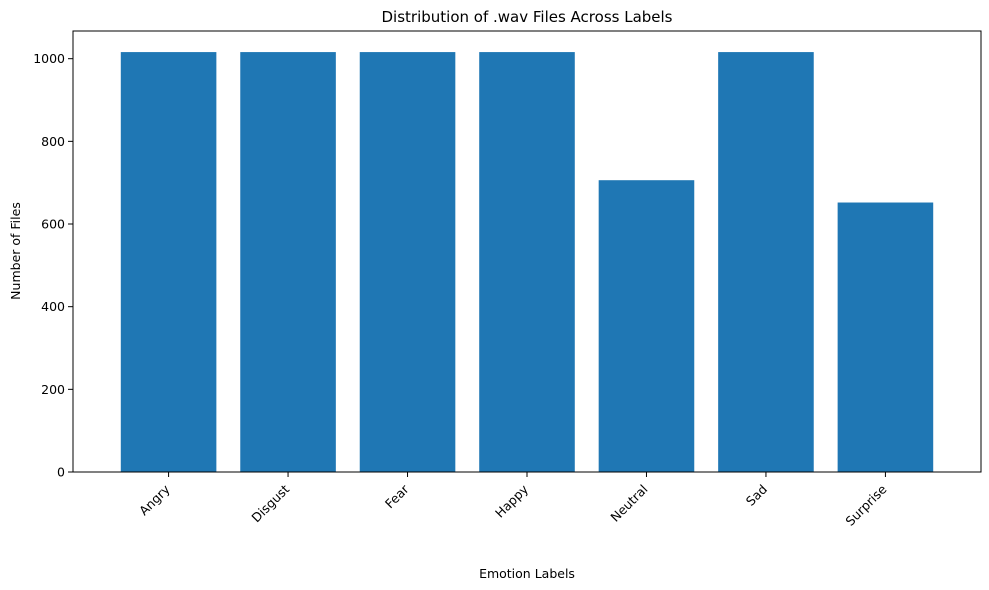  I want to click on bar-sad, so click(766, 262).